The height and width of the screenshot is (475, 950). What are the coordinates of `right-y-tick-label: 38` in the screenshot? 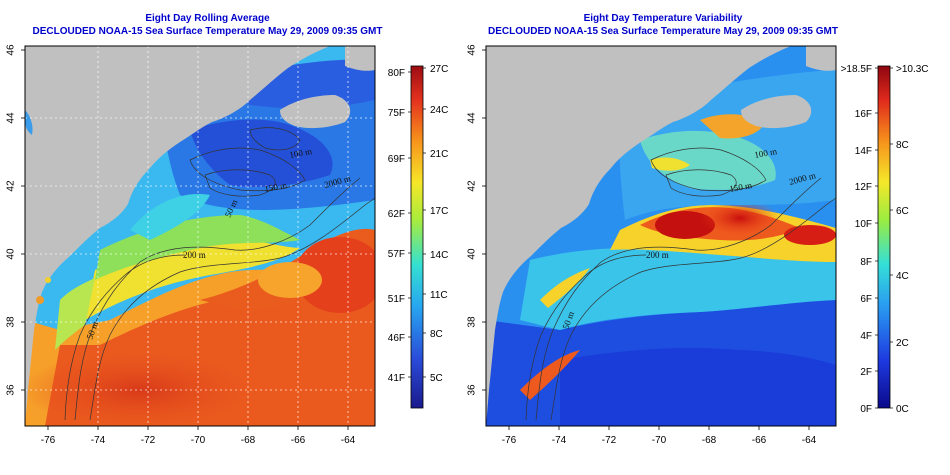 It's located at (472, 322).